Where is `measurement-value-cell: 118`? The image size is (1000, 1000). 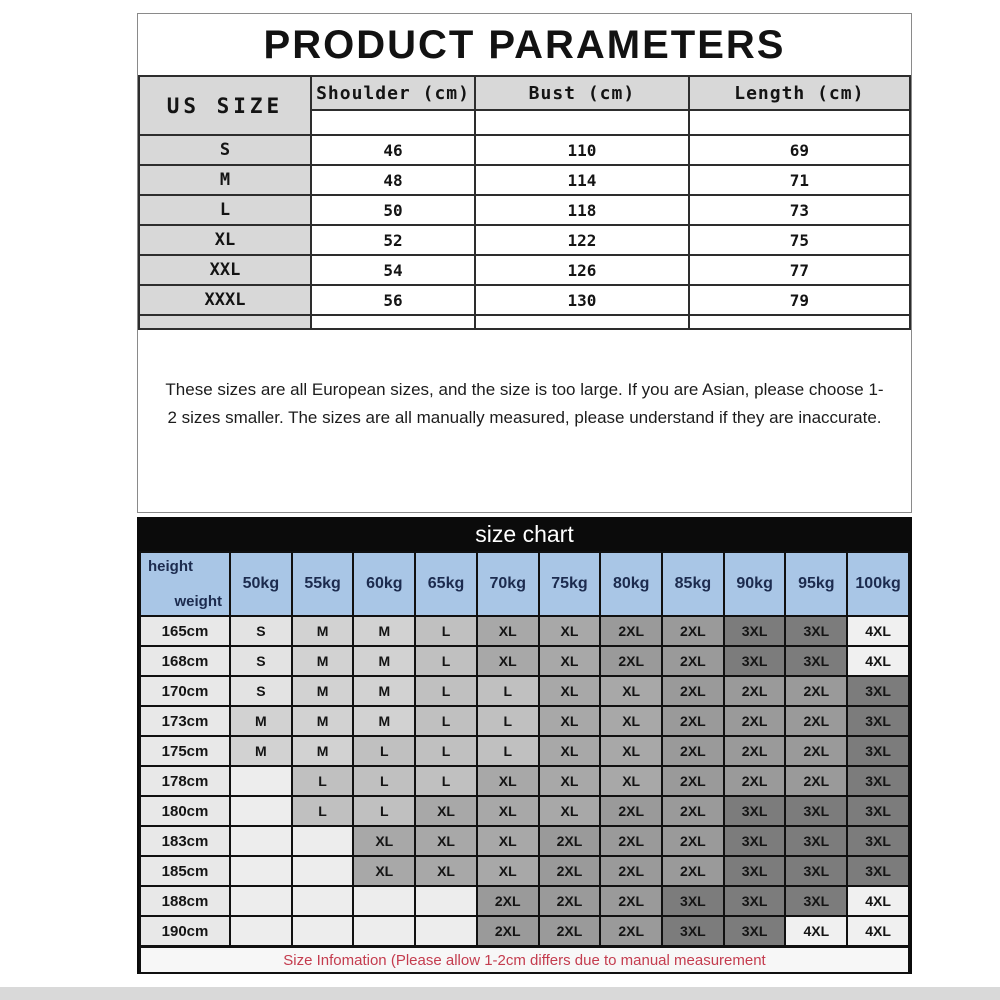
measurement-value-cell: 118 is located at coordinates (582, 210).